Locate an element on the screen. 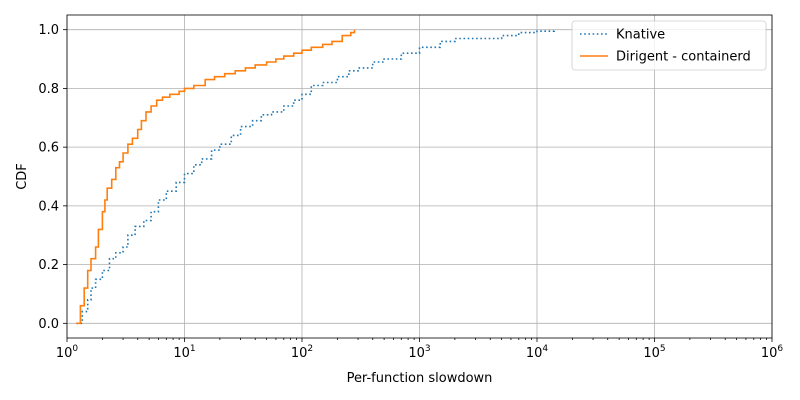  x-tick-label: 10⁰ is located at coordinates (67, 352).